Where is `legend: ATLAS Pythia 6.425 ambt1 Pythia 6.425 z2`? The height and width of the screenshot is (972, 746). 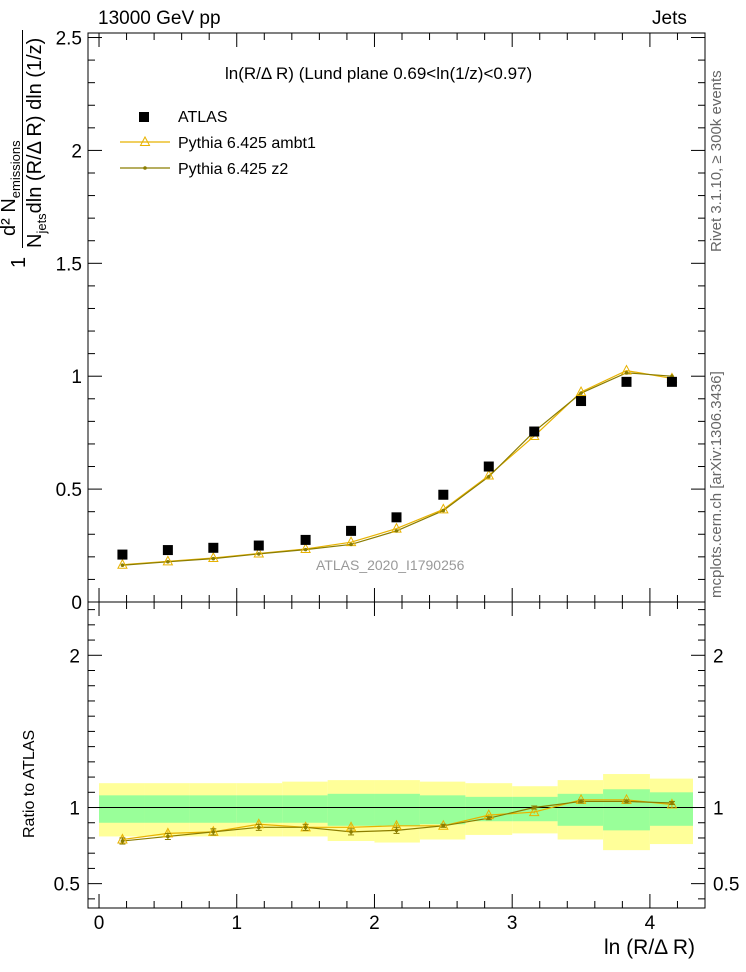 legend: ATLAS Pythia 6.425 ambt1 Pythia 6.425 z2 is located at coordinates (218, 143).